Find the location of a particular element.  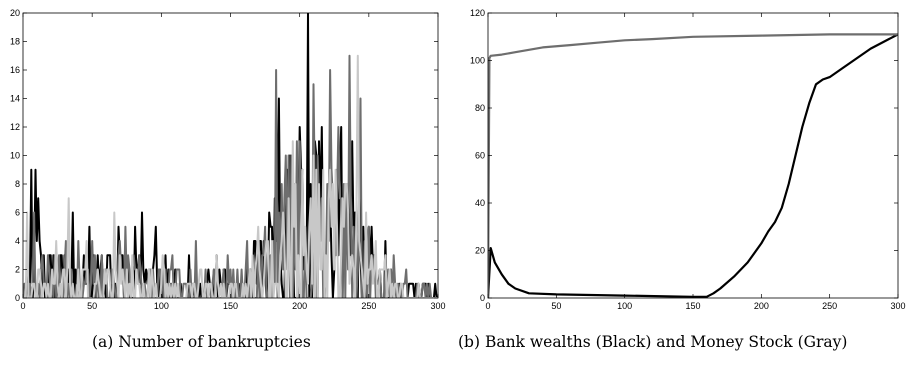

y-tick-label: 18 is located at coordinates (15, 42).